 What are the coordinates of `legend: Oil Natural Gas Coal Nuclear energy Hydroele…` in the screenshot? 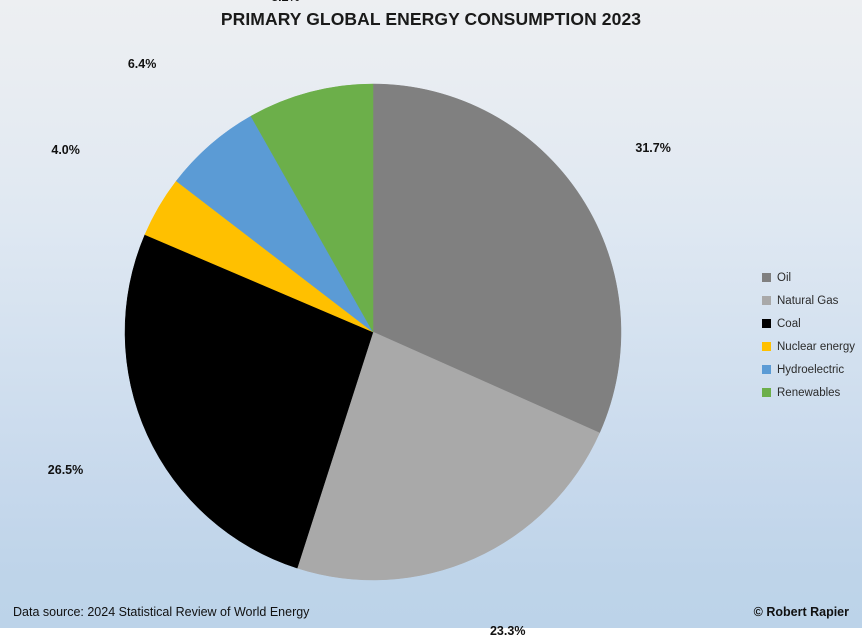 It's located at (810, 335).